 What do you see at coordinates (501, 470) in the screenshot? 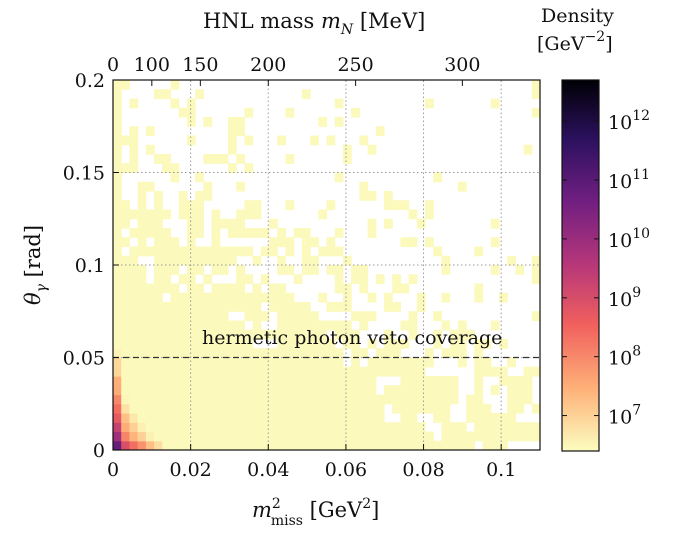
I see `x-tick-label: 0.1` at bounding box center [501, 470].